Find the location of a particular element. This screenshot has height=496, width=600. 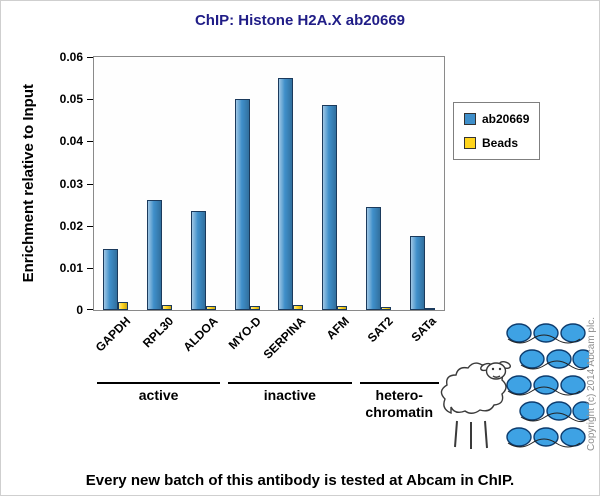

bar-Beads-SAT2 is located at coordinates (385, 308).